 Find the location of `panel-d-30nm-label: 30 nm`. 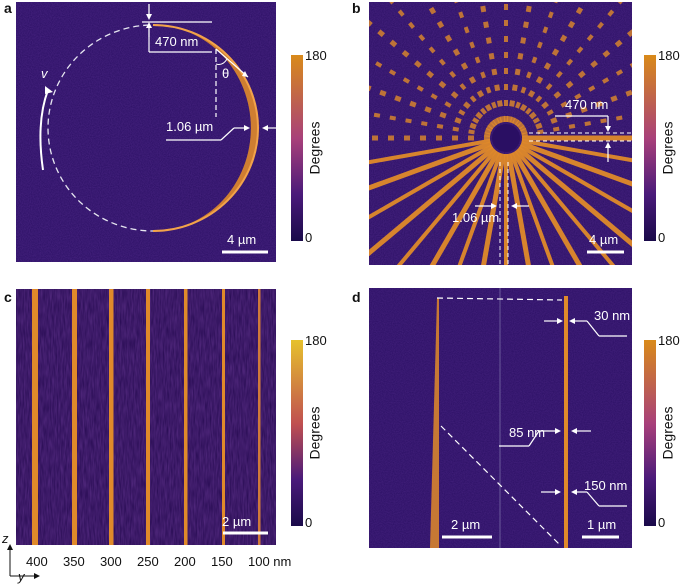

panel-d-30nm-label: 30 nm is located at coordinates (612, 315).